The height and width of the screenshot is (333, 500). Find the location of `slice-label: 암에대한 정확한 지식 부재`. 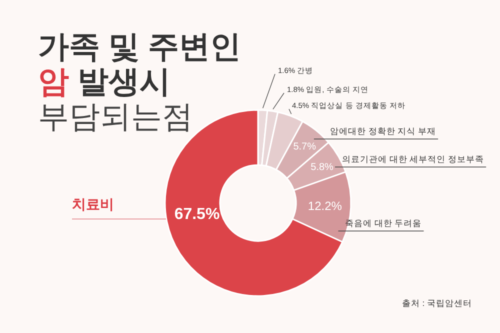

slice-label: 암에대한 정확한 지식 부재 is located at coordinates (383, 131).